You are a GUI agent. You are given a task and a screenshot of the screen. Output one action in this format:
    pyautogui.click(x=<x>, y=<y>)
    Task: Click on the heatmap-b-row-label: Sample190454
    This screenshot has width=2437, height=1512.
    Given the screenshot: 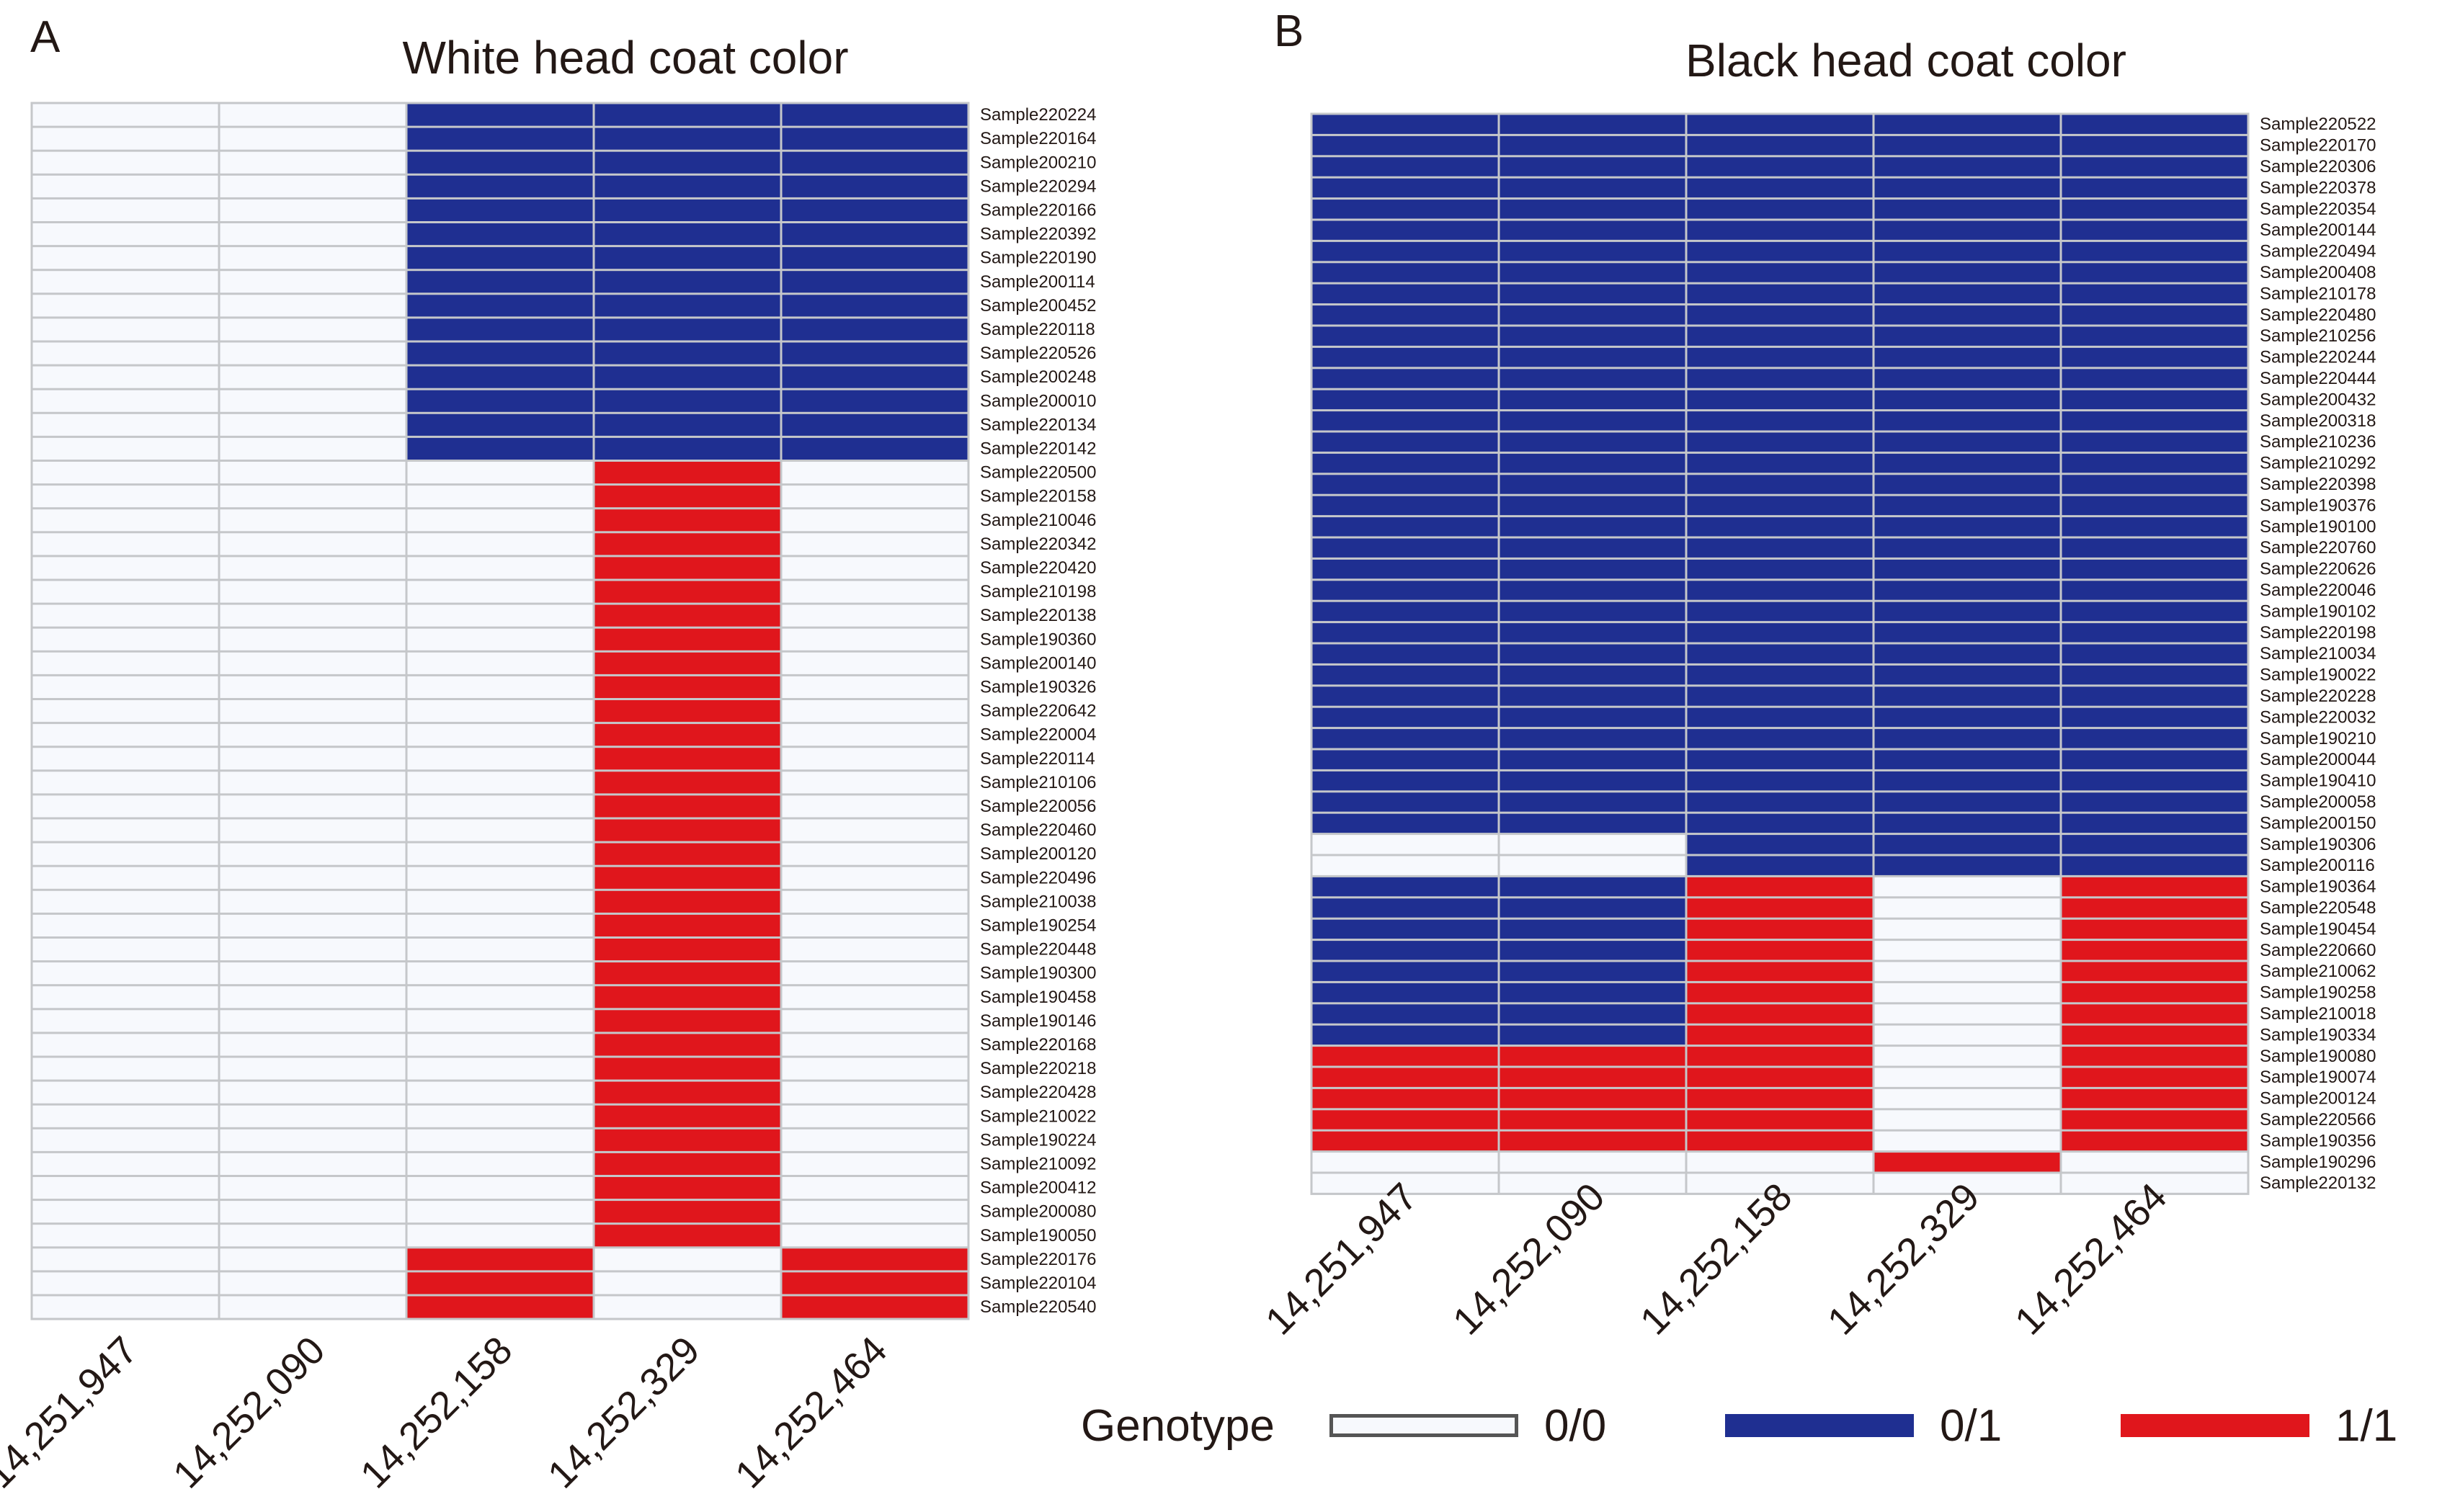 What is the action you would take?
    pyautogui.click(x=2318, y=929)
    